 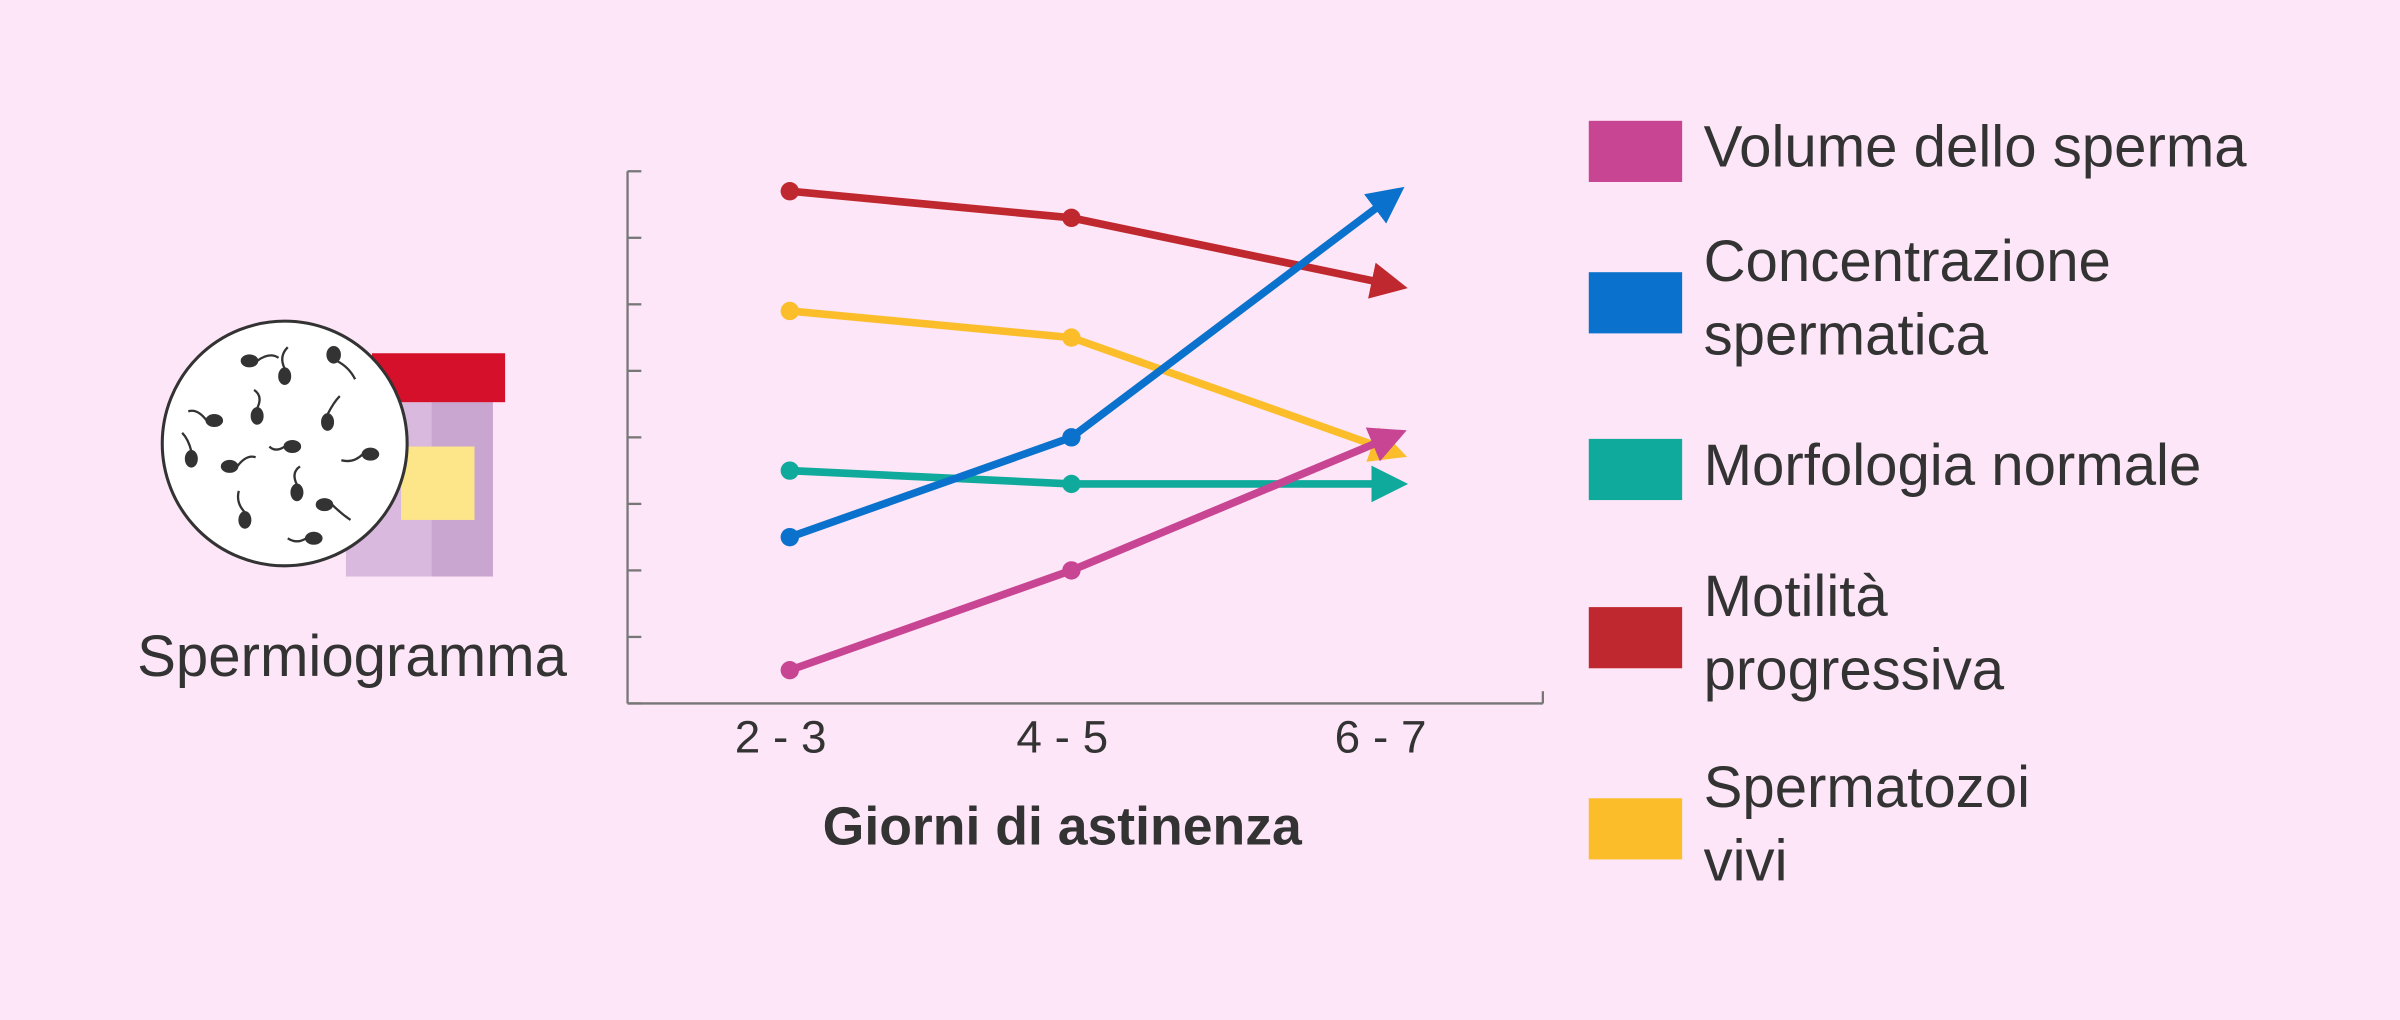 I want to click on legend-label: Volume dello sperma, so click(x=1976, y=147).